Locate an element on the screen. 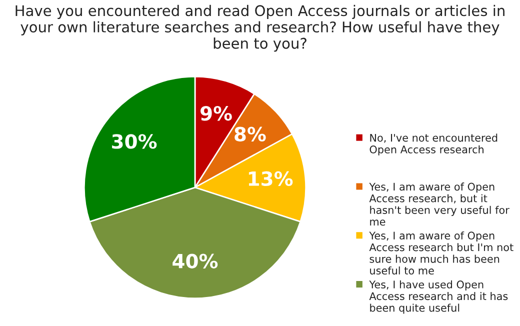 The height and width of the screenshot is (326, 520). legend-label: Yes, I am aware of Open Access research but I'm not sure how much has been useful to me is located at coordinates (441, 253).